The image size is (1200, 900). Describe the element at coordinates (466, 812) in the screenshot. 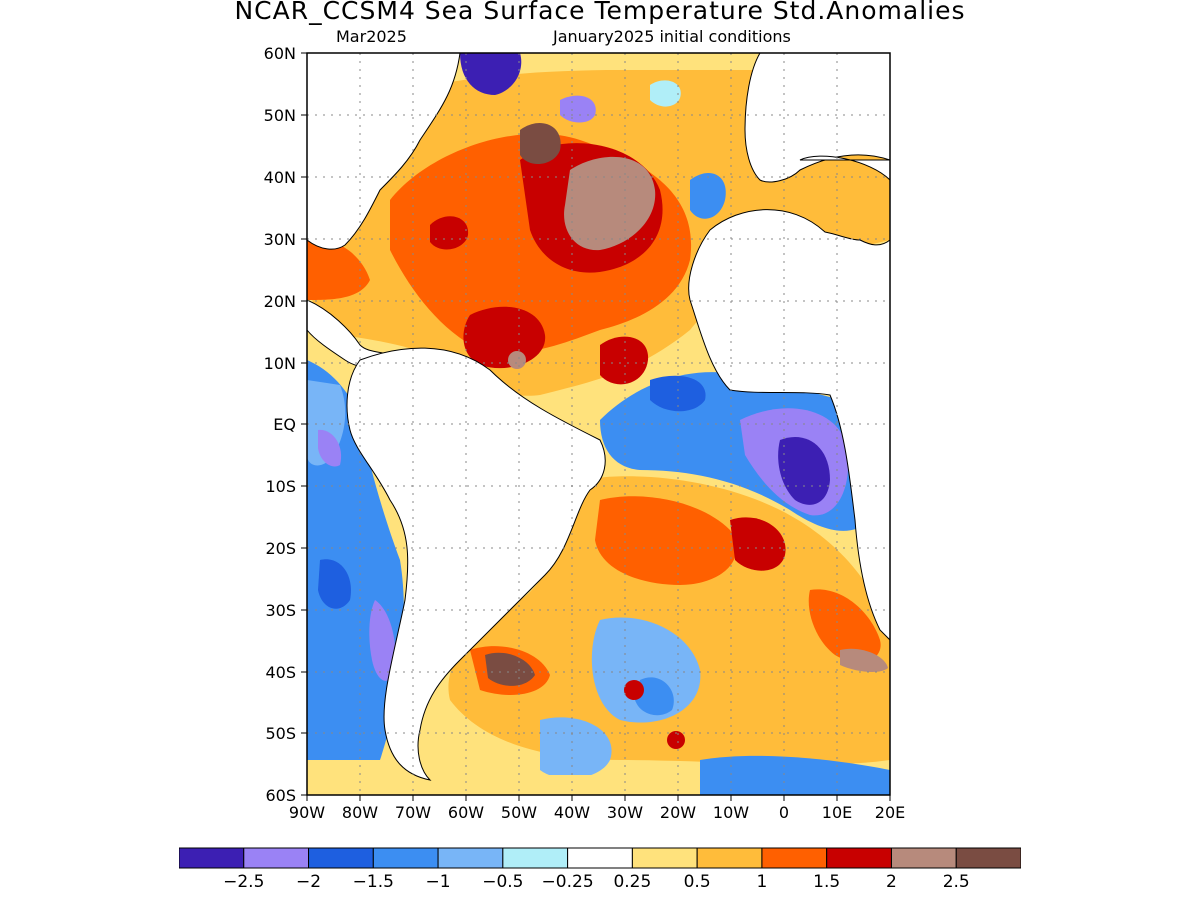

I see `lon-label-60w: 60W` at that location.